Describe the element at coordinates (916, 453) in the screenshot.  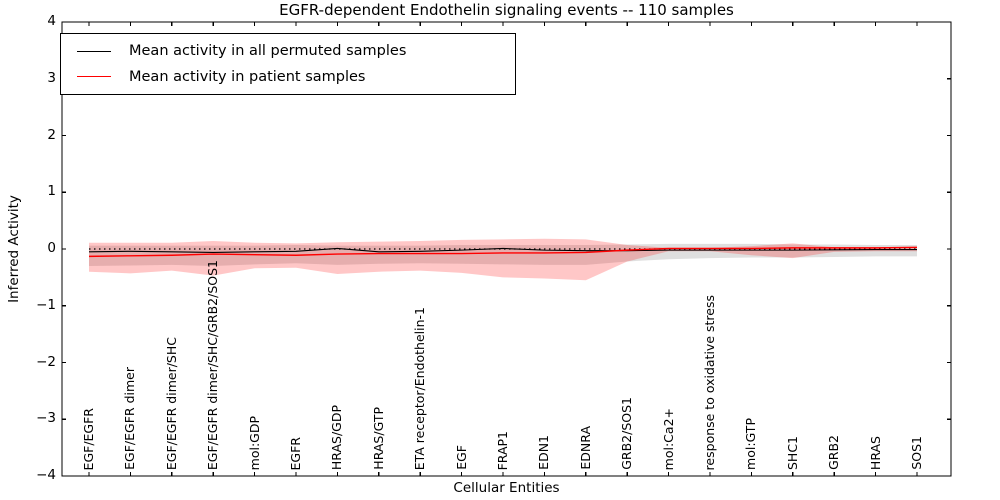
I see `x-tick-label: SOS1` at that location.